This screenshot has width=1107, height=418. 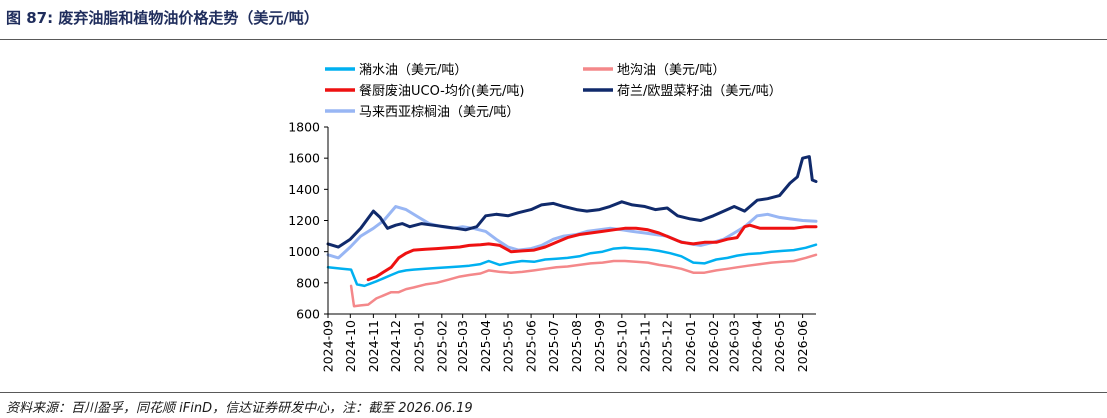 What do you see at coordinates (304, 220) in the screenshot?
I see `y-tick-label: 1200` at bounding box center [304, 220].